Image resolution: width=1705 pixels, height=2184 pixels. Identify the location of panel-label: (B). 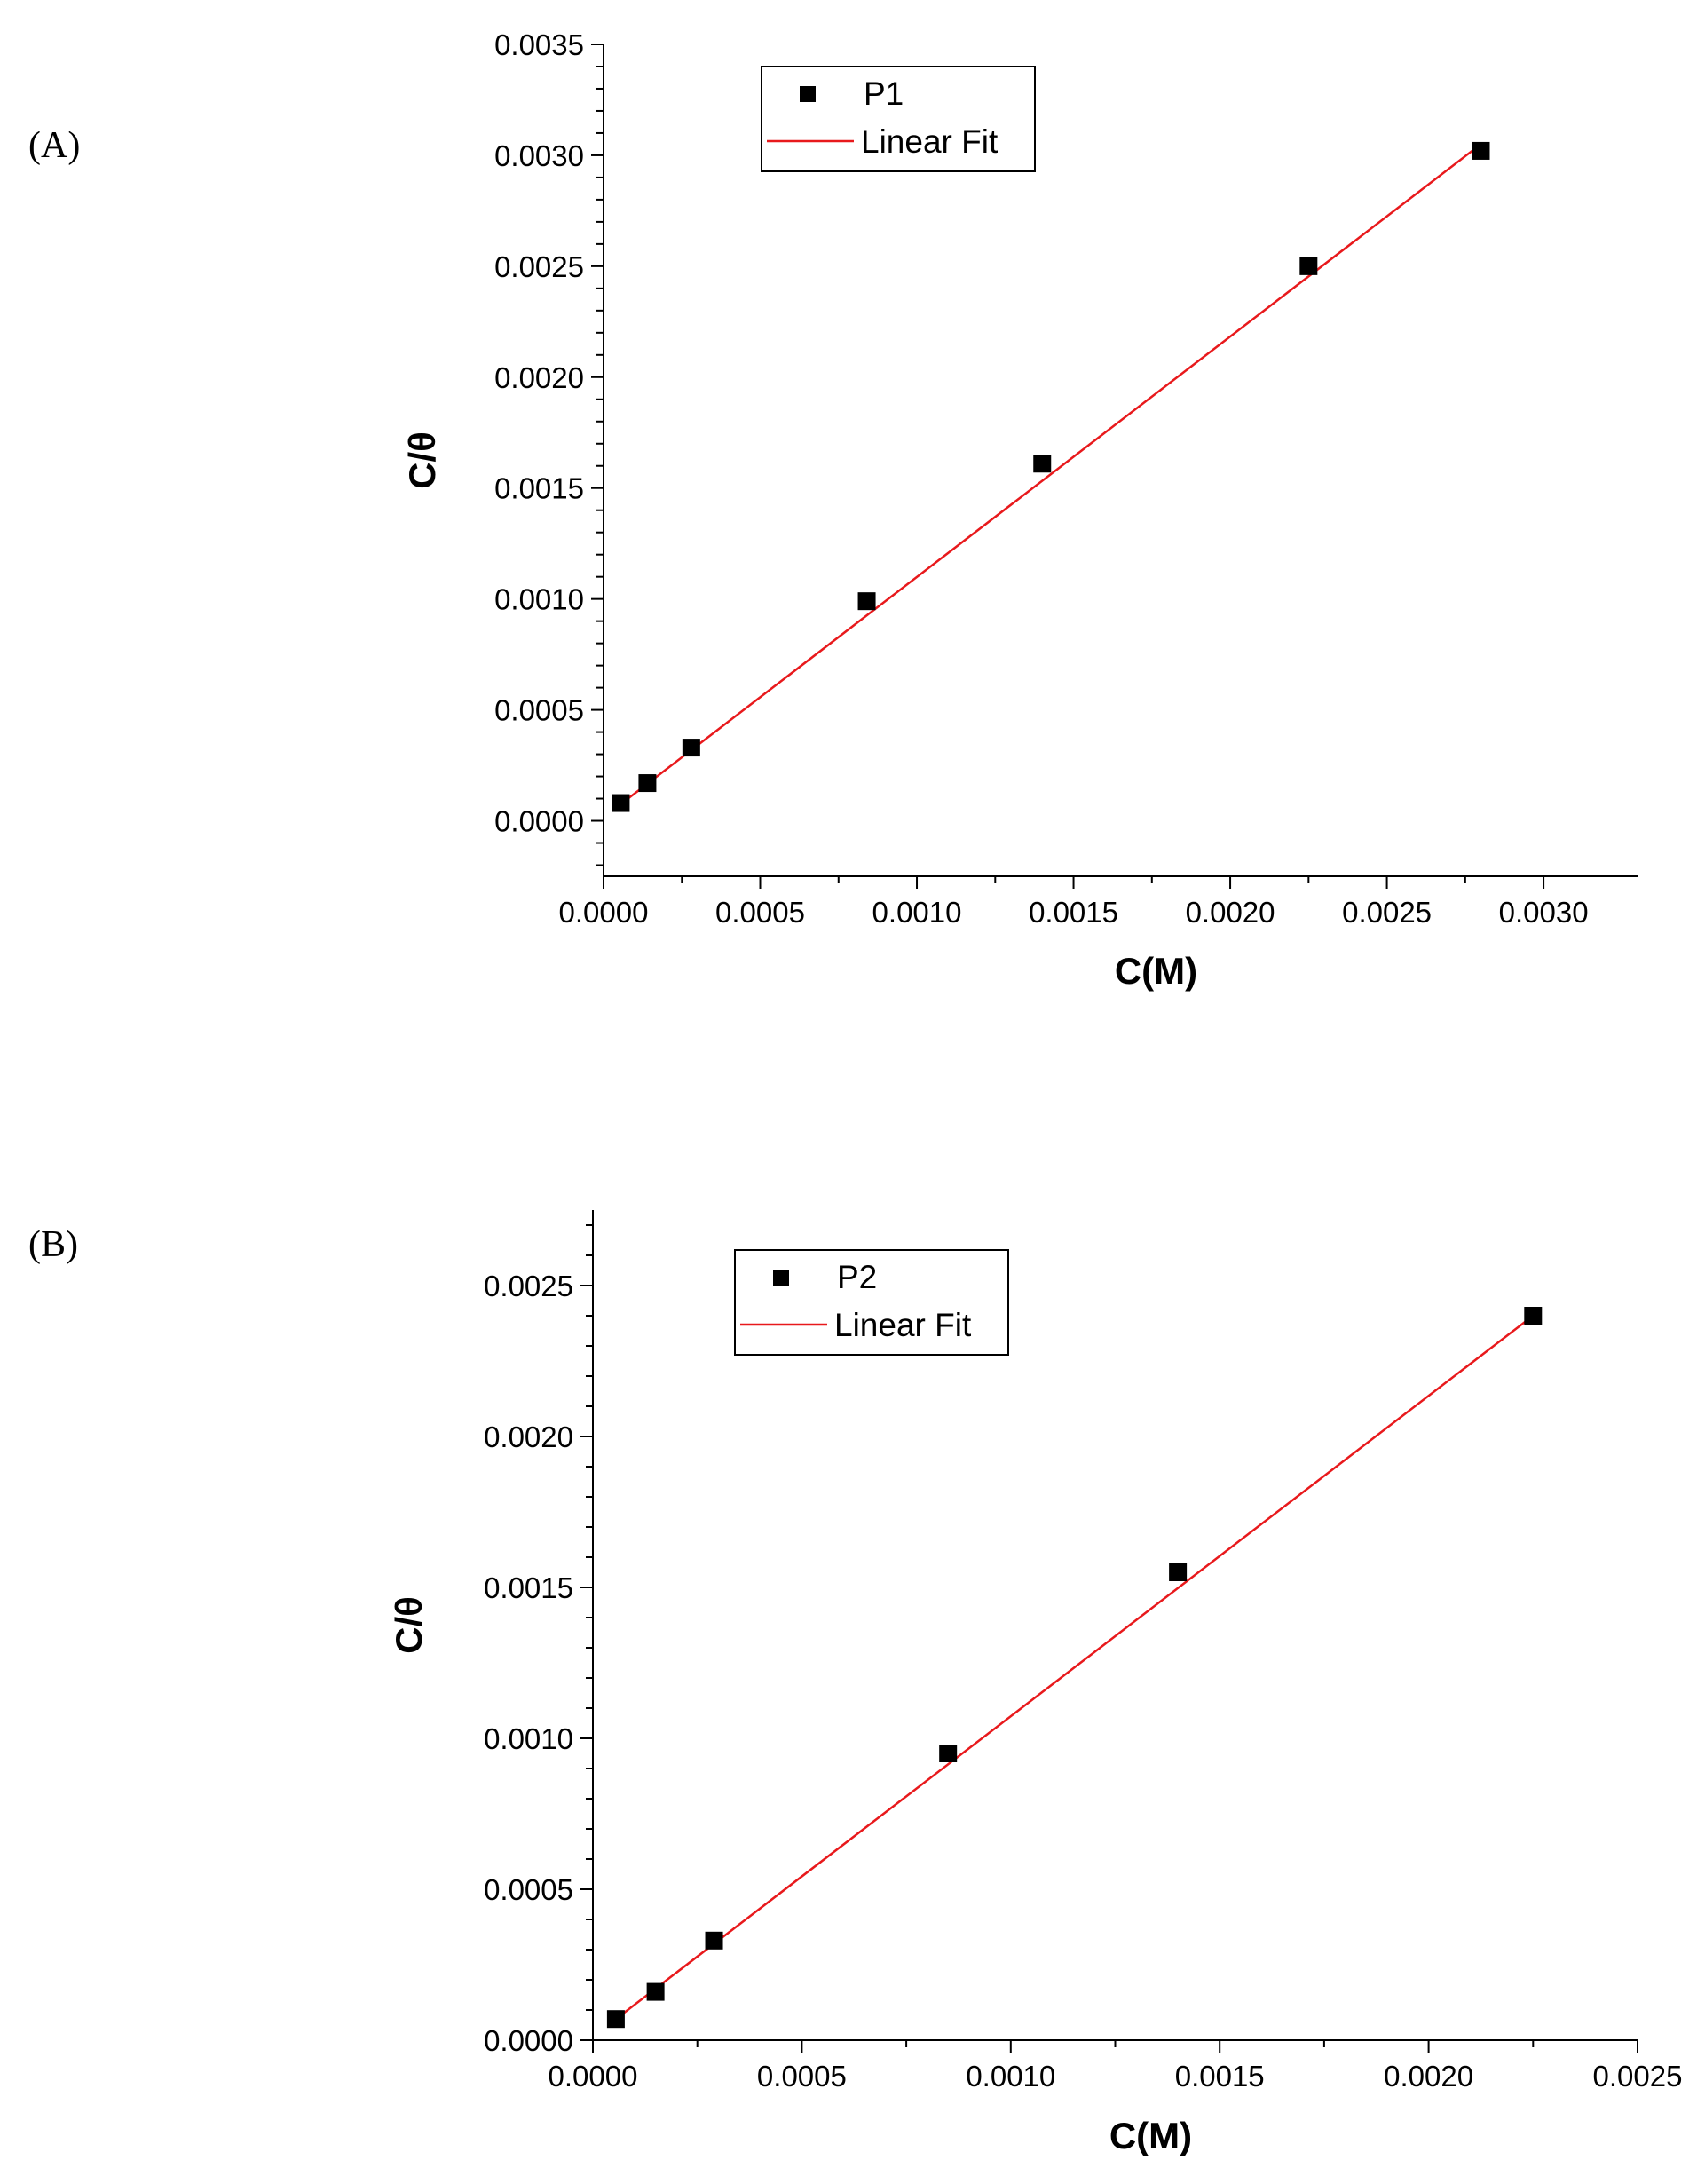
(53, 1244).